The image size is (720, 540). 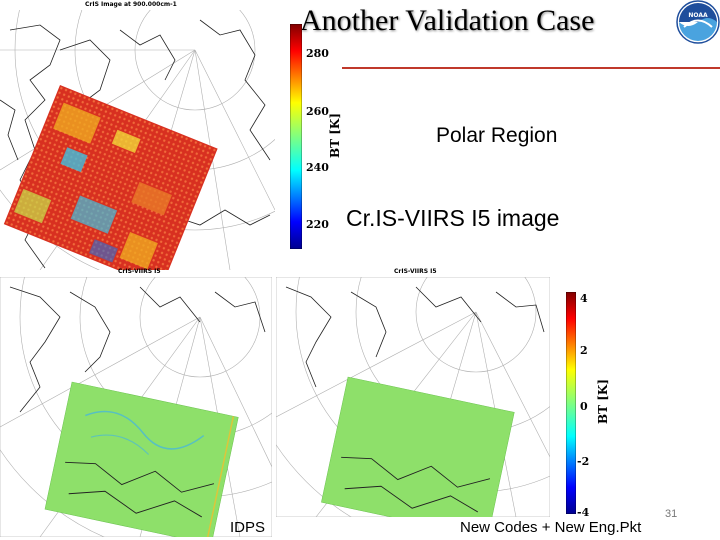 I want to click on bottom-colorbar-tick: 0, so click(x=584, y=406).